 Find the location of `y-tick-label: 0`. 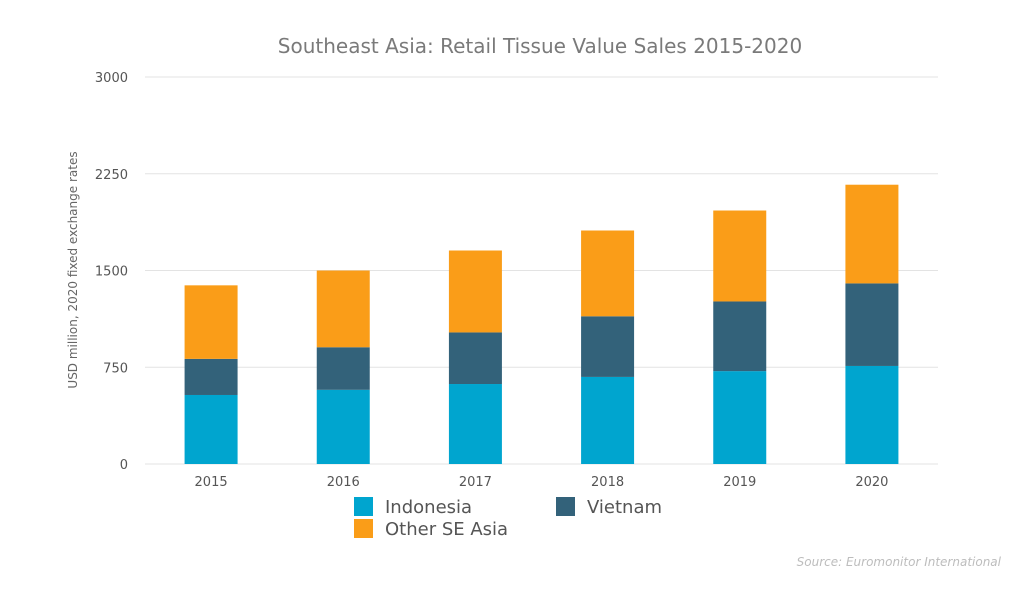

y-tick-label: 0 is located at coordinates (124, 465).